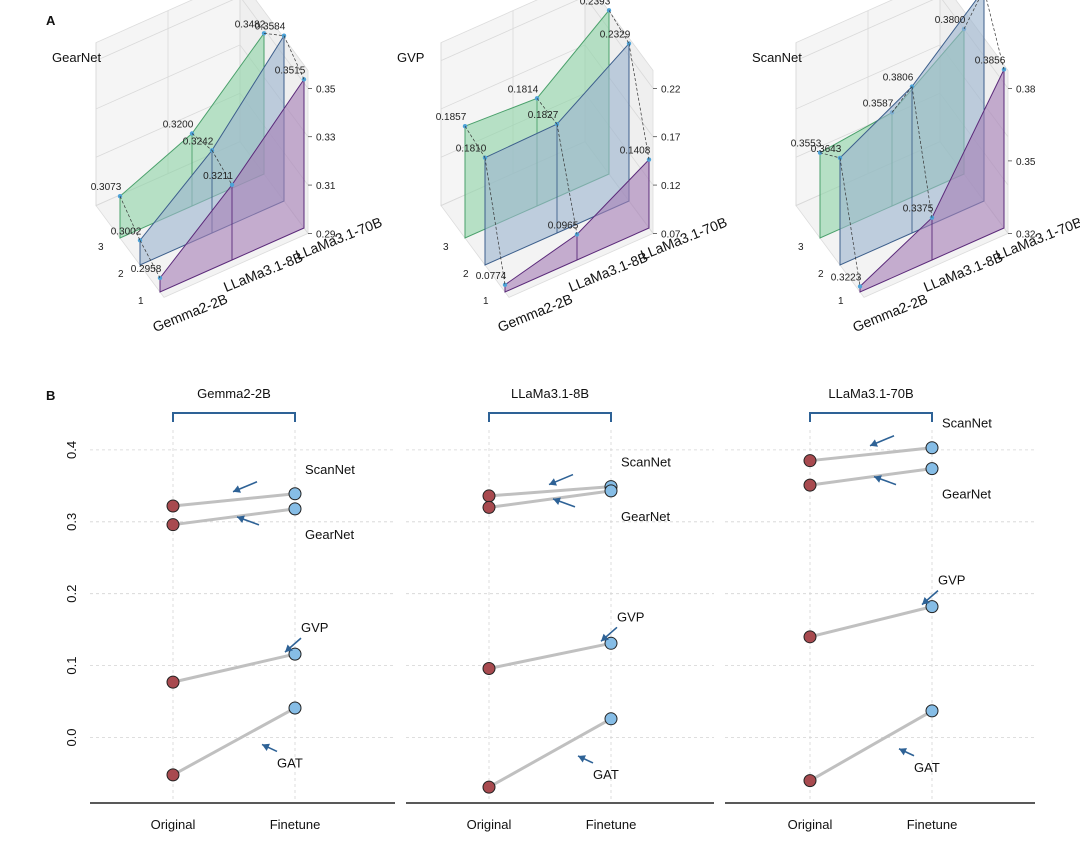 This screenshot has height=849, width=1080. Describe the element at coordinates (1026, 89) in the screenshot. I see `z-tick-label: 0.38` at that location.